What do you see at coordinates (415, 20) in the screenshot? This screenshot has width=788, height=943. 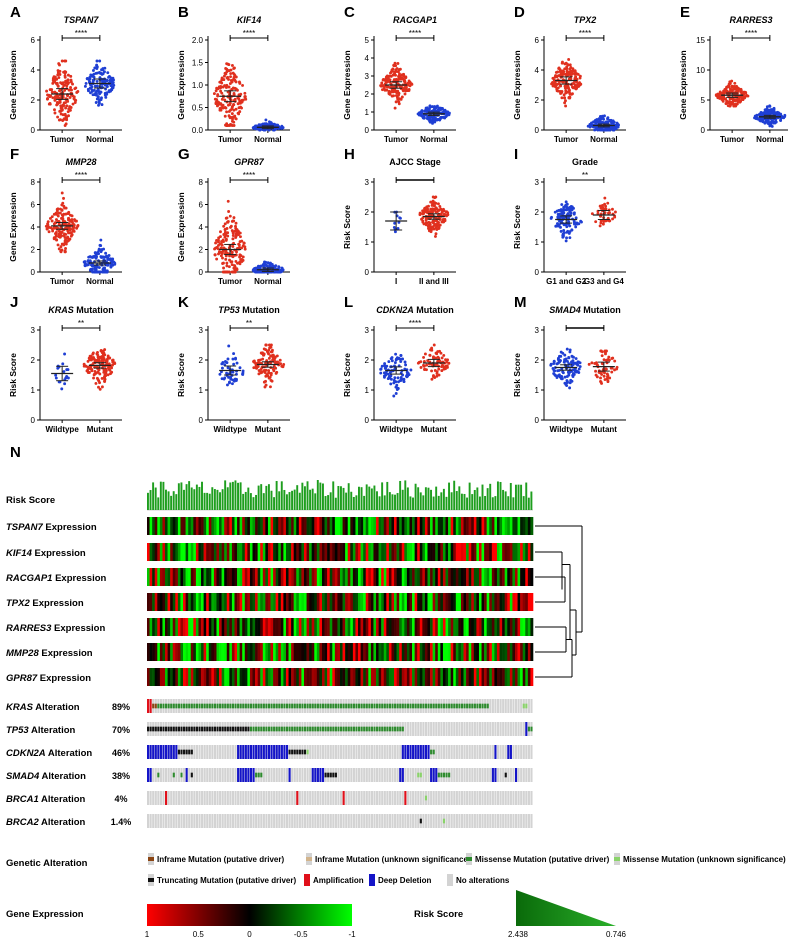 I see `panel-title-gene: RACGAP1` at bounding box center [415, 20].